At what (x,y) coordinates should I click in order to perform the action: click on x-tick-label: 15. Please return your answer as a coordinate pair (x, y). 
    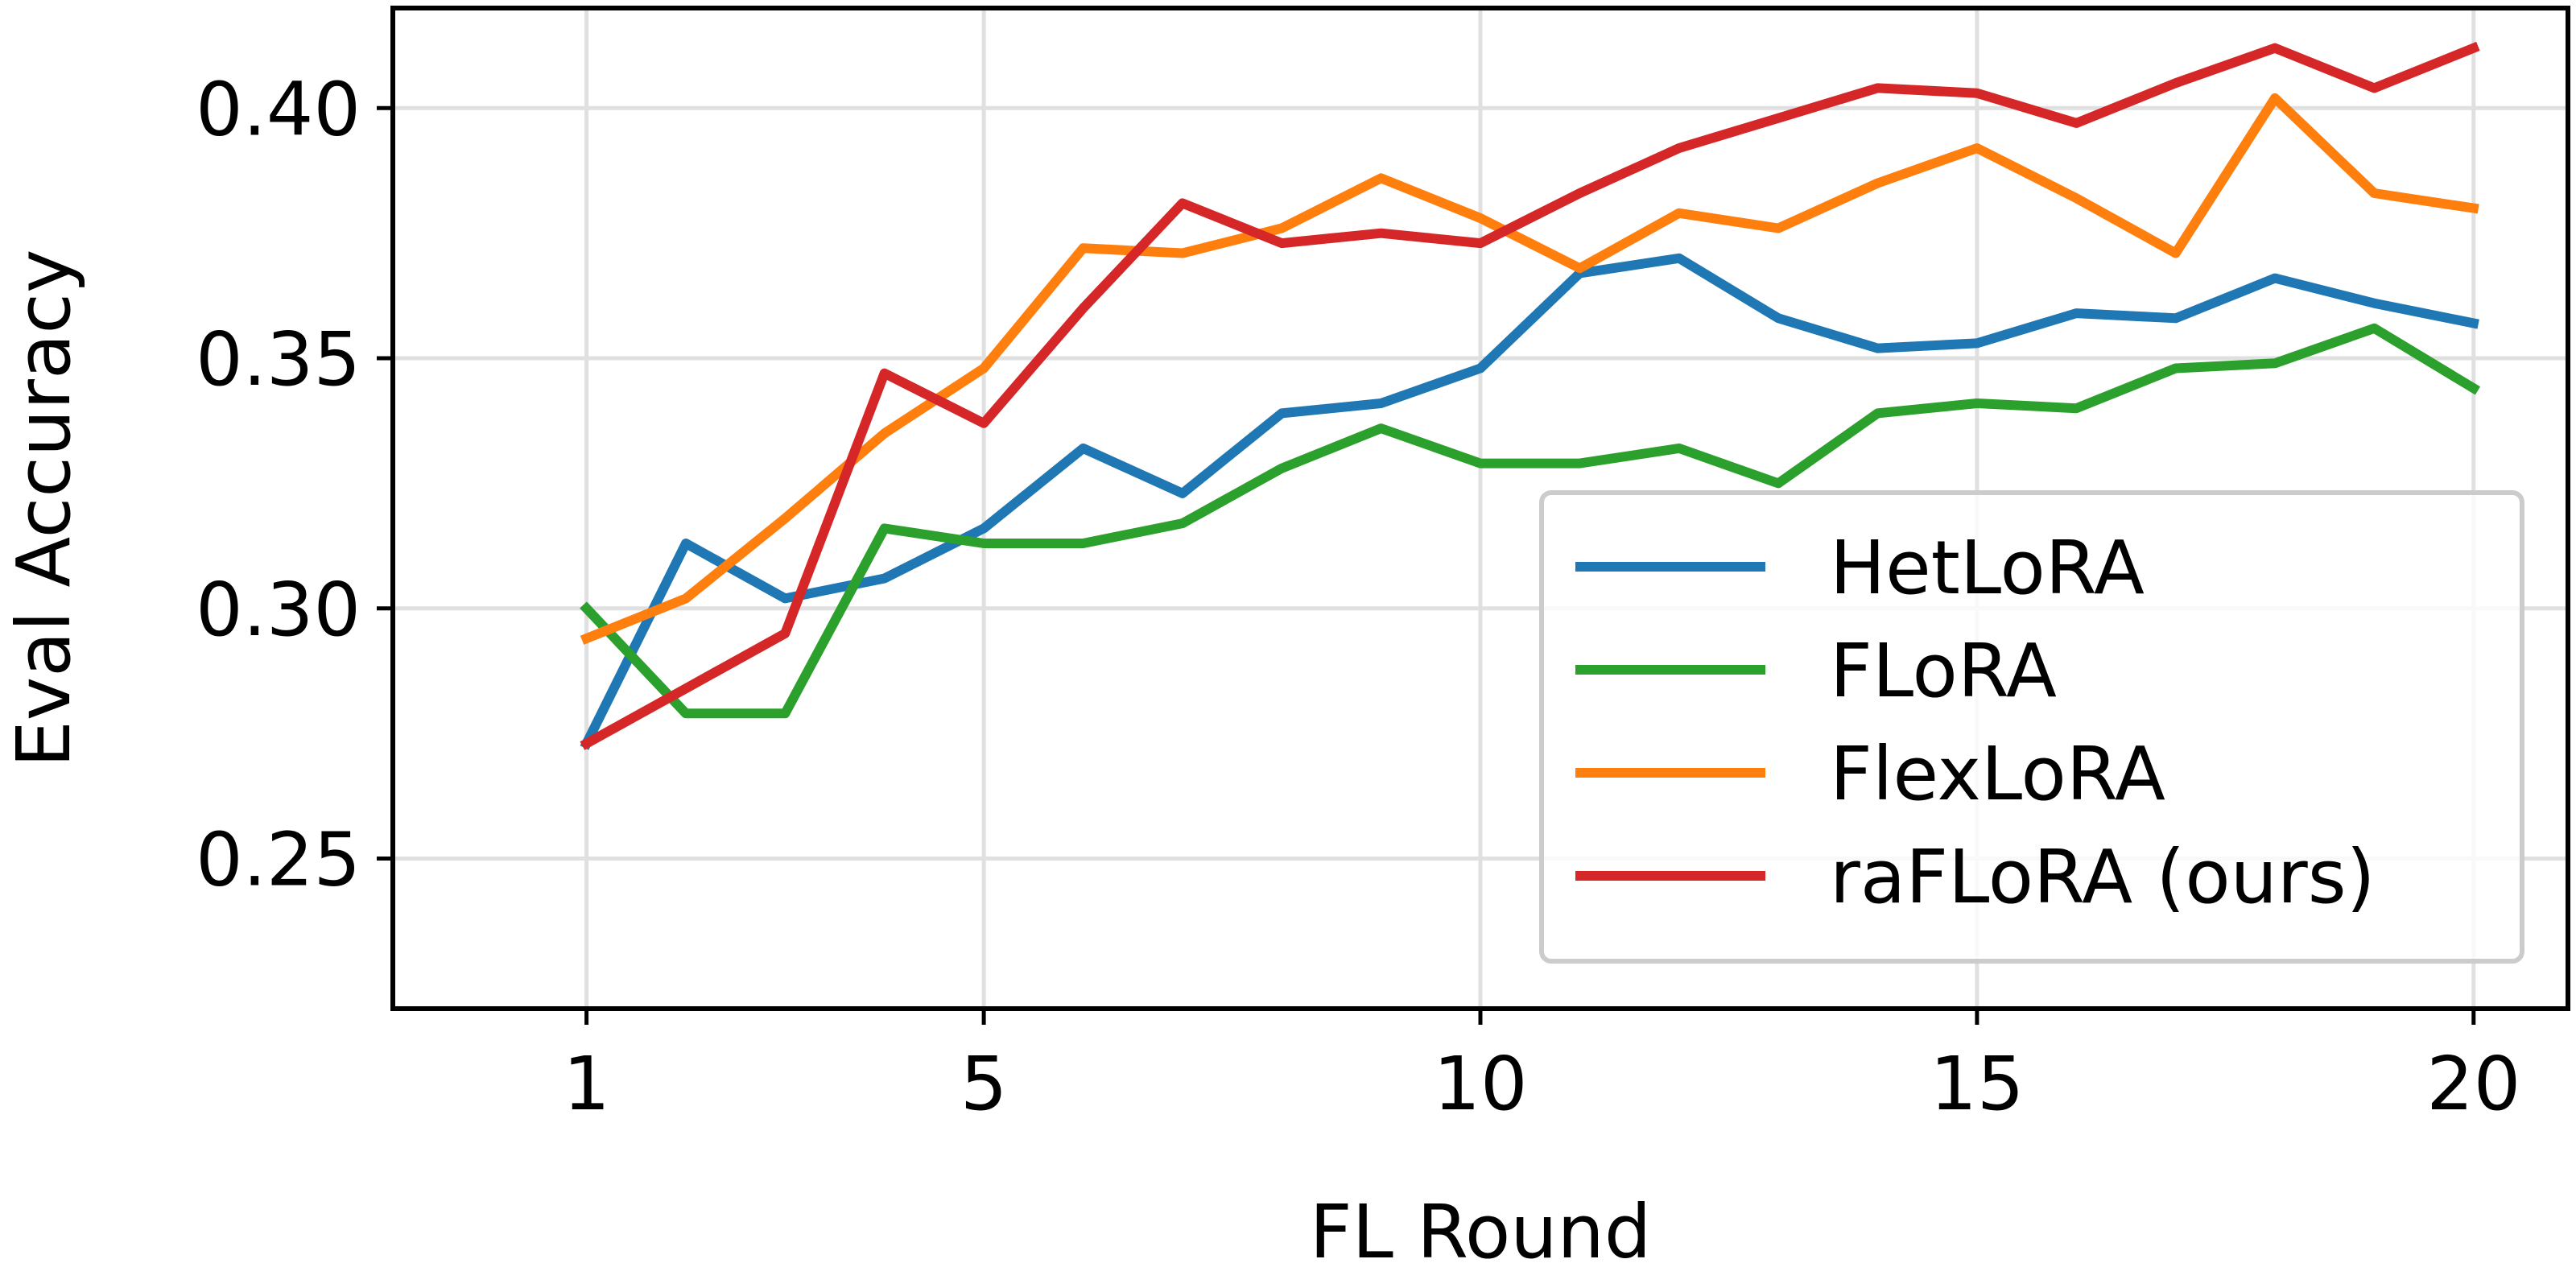
    Looking at the image, I should click on (1977, 1084).